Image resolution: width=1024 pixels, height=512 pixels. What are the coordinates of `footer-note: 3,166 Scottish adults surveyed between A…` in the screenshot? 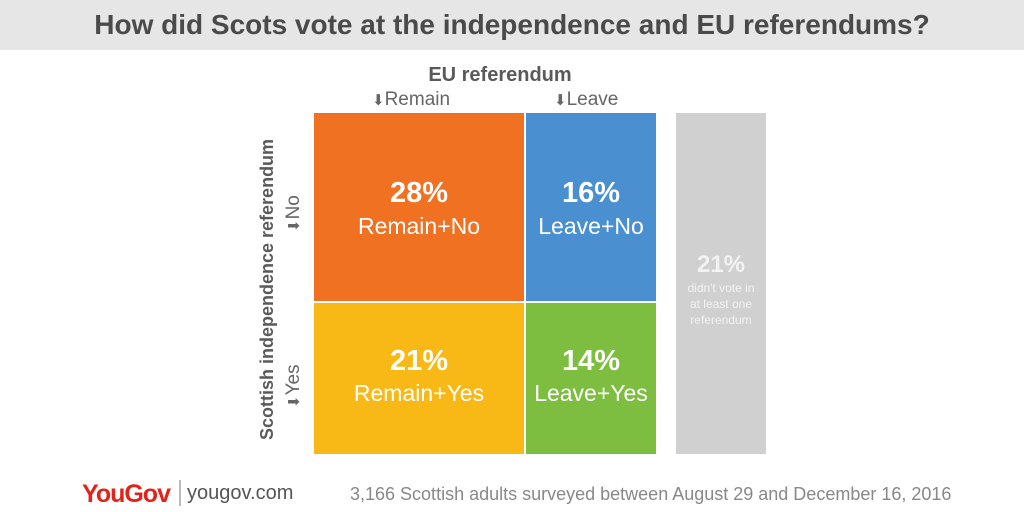 It's located at (651, 494).